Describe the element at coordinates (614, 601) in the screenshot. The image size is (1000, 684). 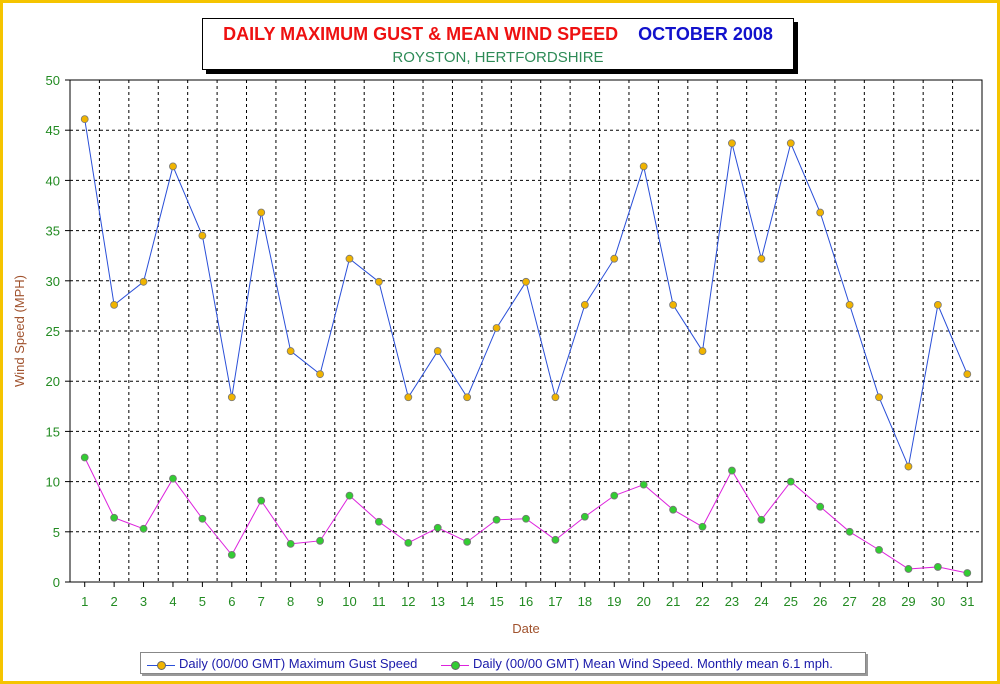
I see `x-tick-label: 19` at that location.